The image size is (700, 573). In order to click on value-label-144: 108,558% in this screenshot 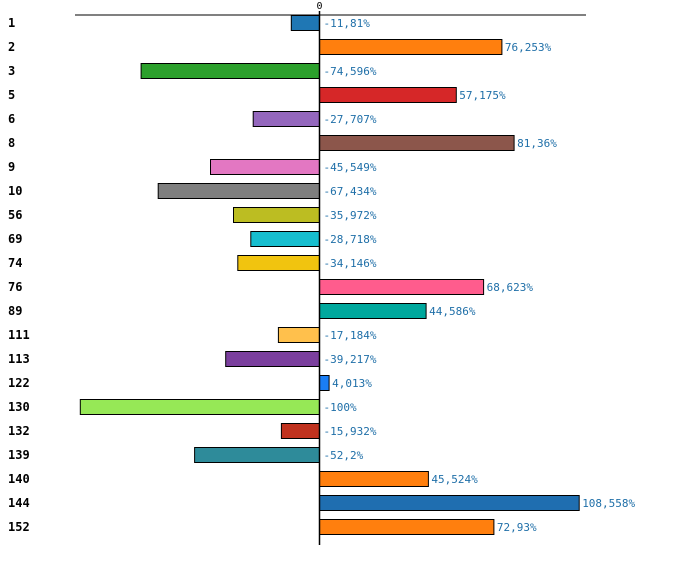, I will do `click(608, 503)`.